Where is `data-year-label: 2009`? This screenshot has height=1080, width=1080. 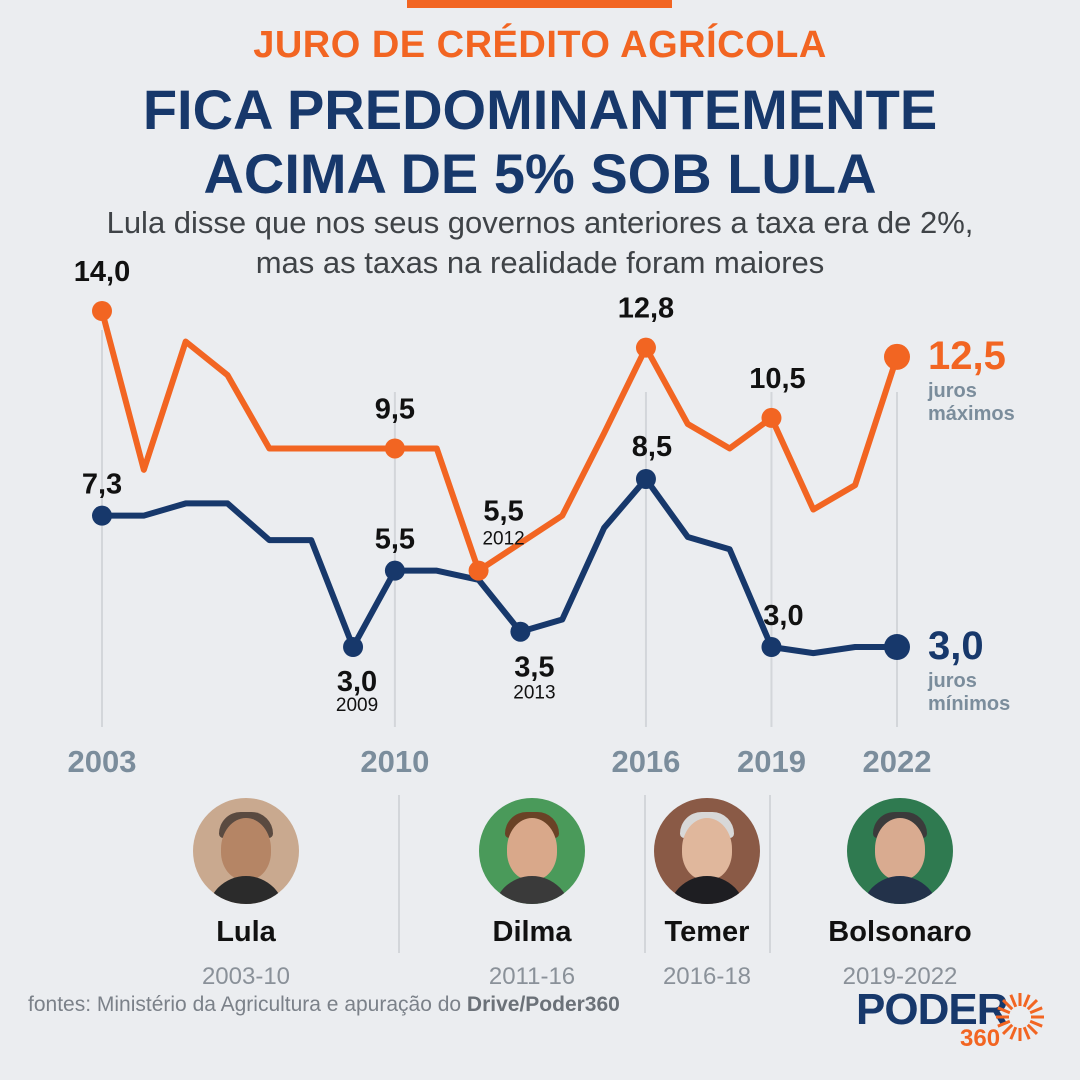 data-year-label: 2009 is located at coordinates (357, 705).